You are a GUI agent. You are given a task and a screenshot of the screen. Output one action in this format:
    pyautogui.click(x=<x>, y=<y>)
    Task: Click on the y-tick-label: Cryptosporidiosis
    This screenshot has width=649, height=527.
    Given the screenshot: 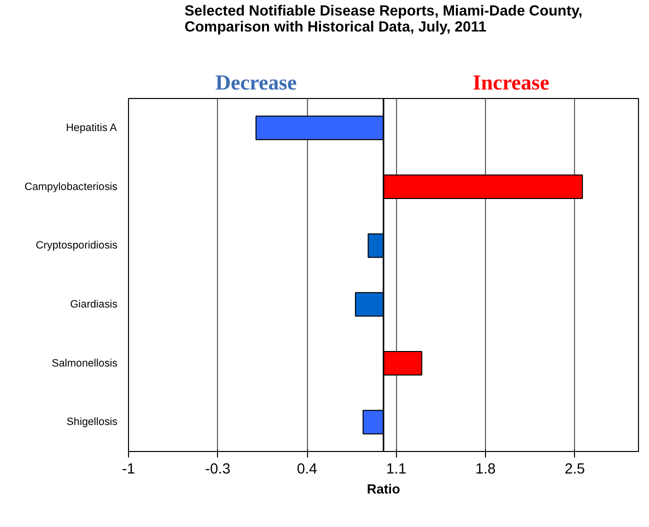 What is the action you would take?
    pyautogui.click(x=77, y=246)
    